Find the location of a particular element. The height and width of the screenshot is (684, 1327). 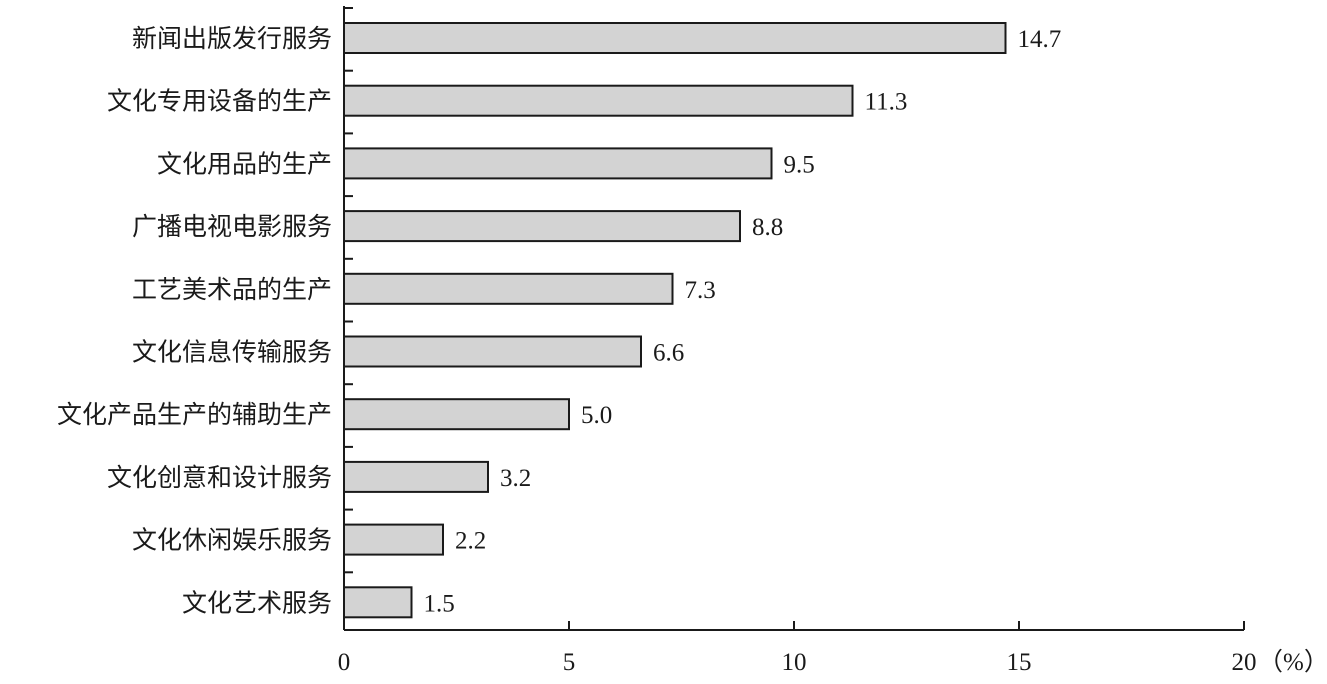

value-label: 6.6 is located at coordinates (668, 353).